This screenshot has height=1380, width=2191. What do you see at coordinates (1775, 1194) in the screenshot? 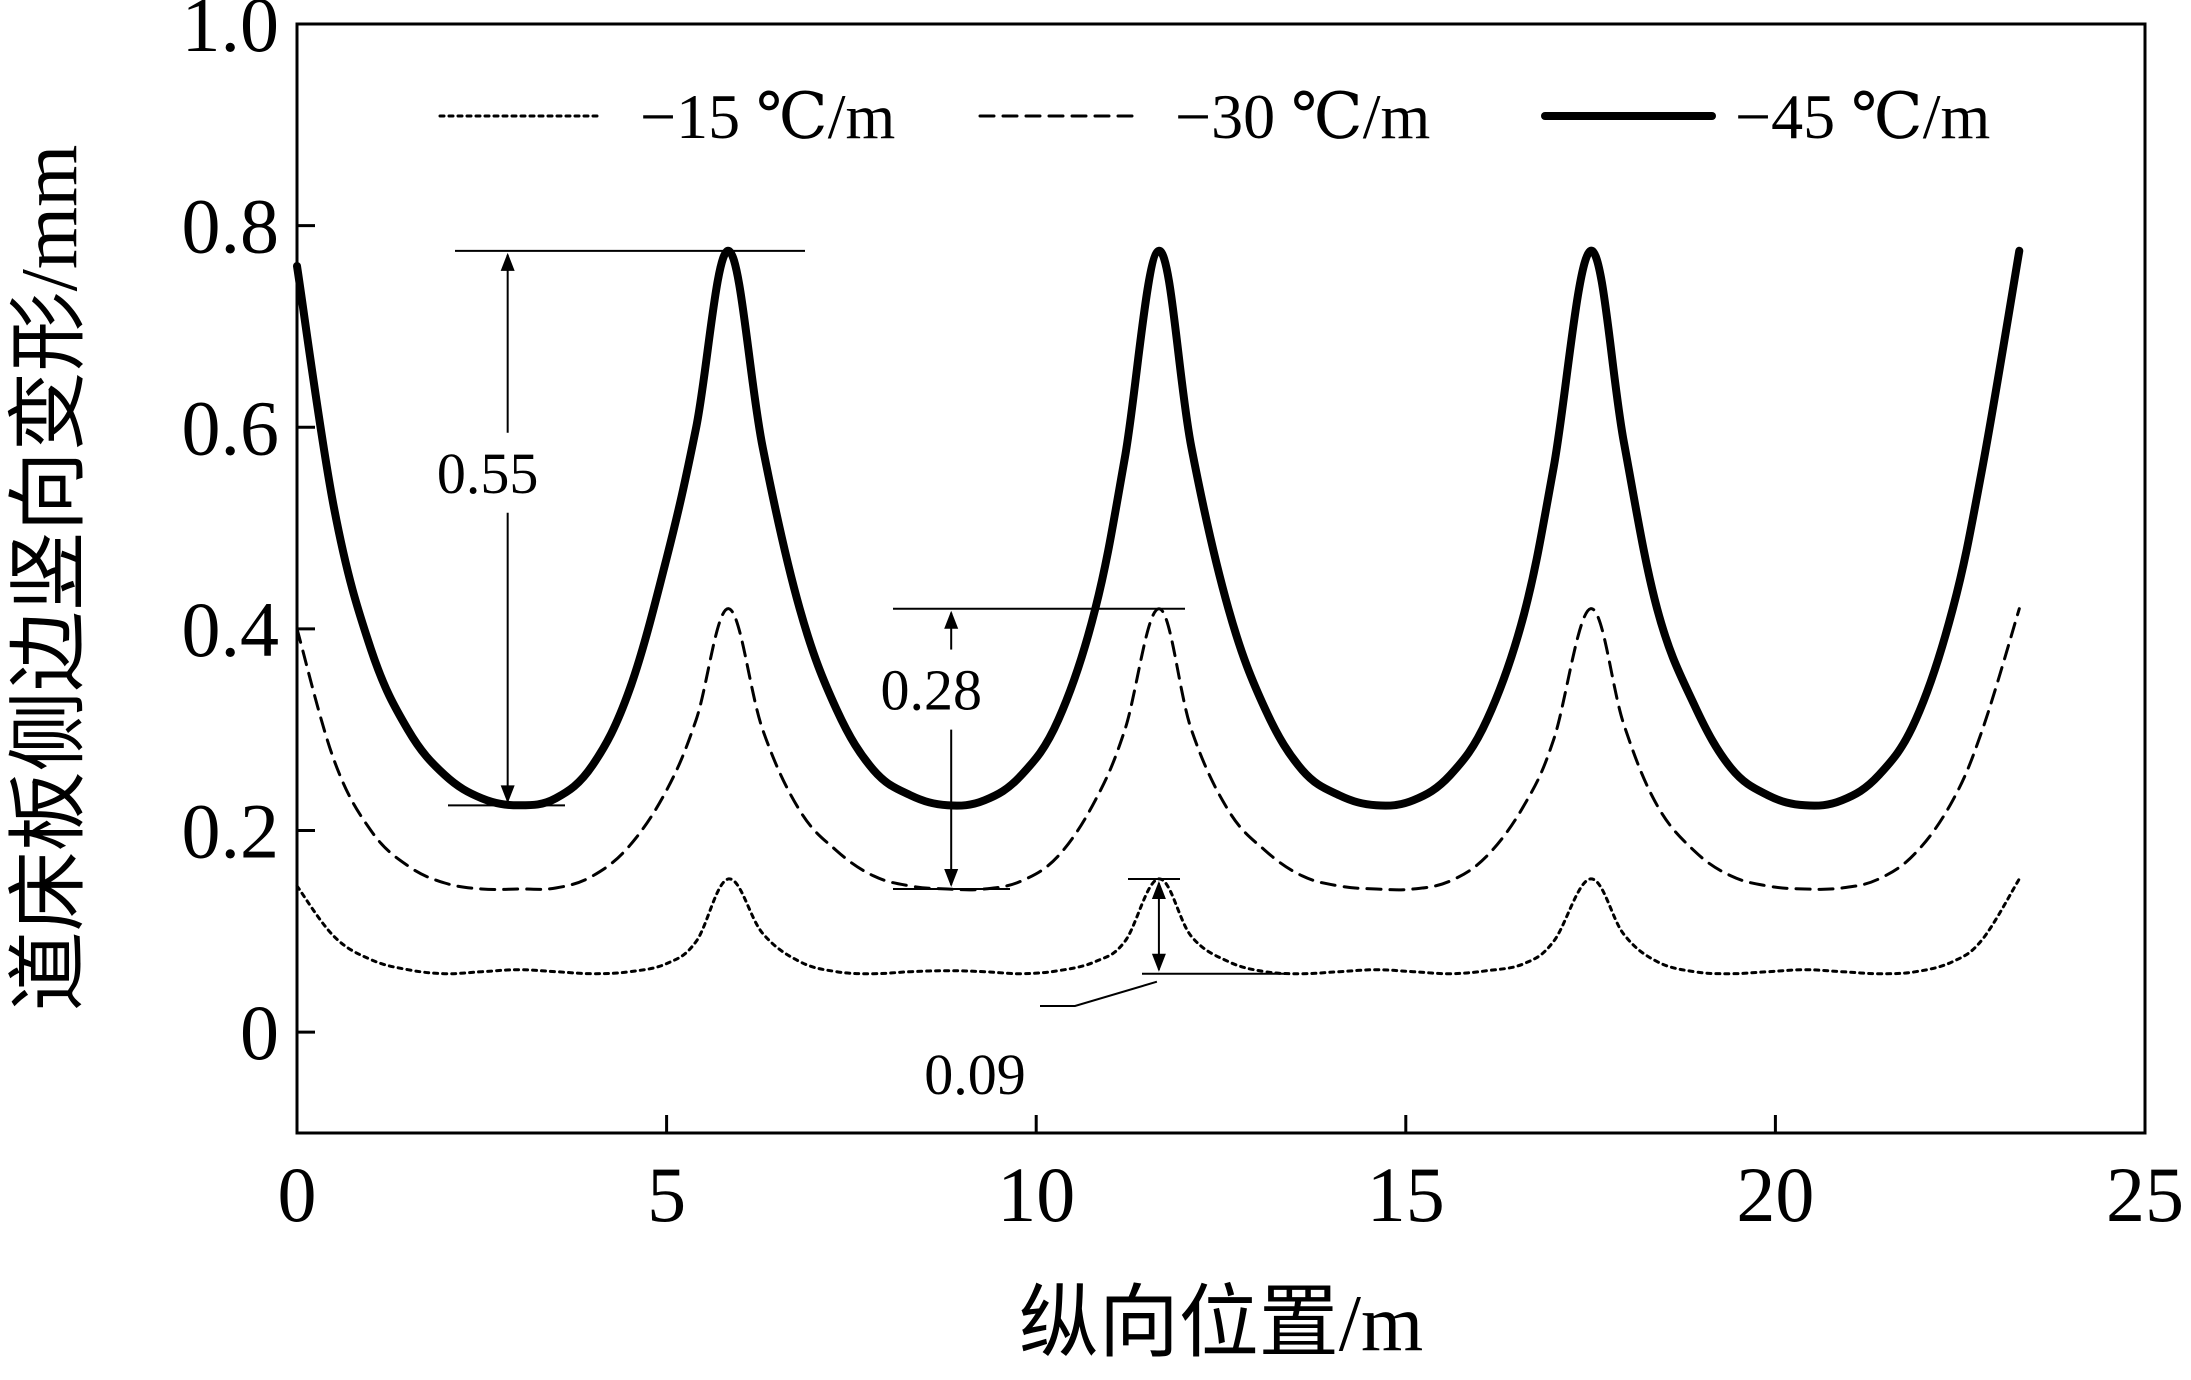
I see `x-tick-label: 20` at bounding box center [1775, 1194].